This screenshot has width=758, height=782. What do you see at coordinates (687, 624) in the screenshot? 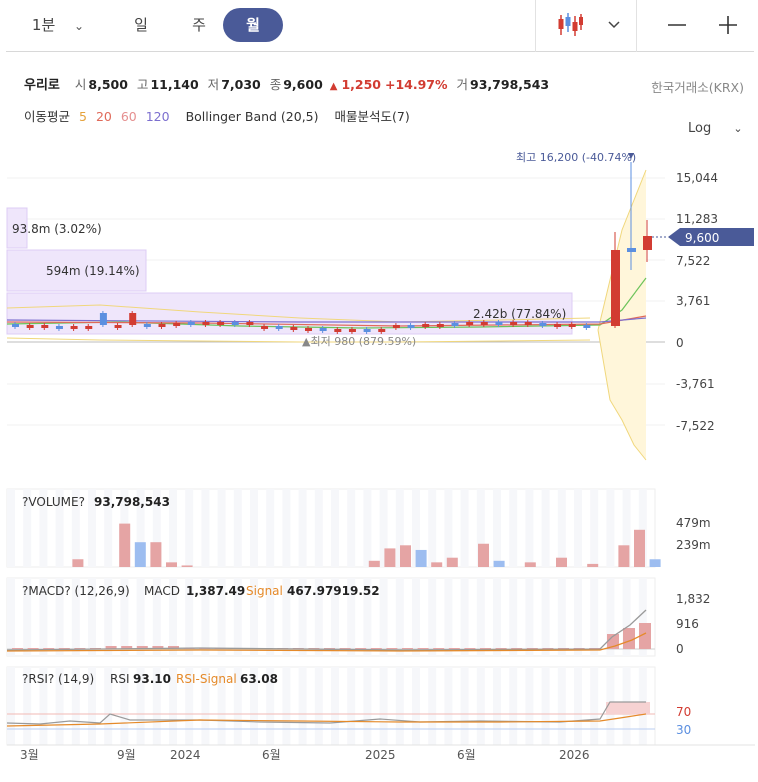
I see `macd-axis-tick: 916` at bounding box center [687, 624].